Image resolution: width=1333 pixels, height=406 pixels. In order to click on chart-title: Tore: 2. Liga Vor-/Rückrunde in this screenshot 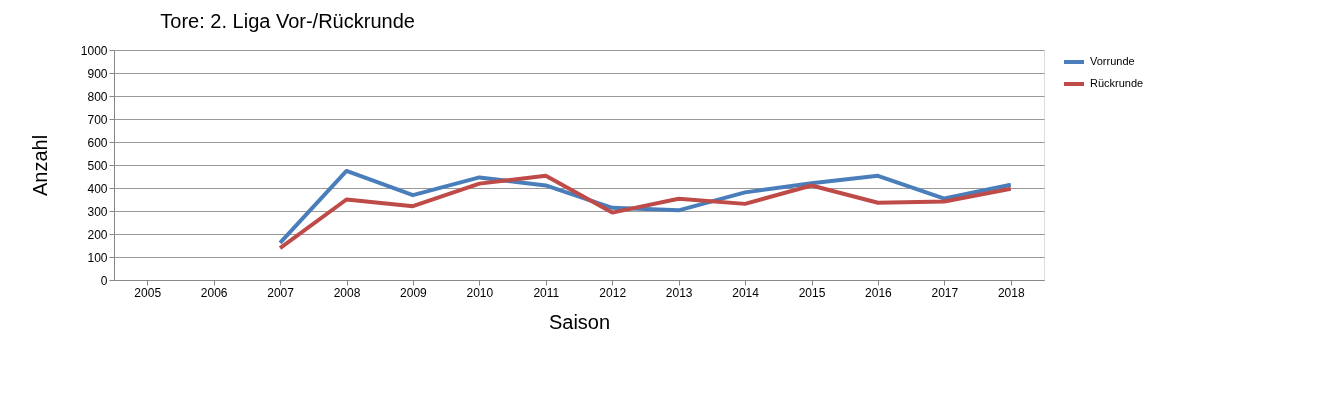, I will do `click(287, 21)`.